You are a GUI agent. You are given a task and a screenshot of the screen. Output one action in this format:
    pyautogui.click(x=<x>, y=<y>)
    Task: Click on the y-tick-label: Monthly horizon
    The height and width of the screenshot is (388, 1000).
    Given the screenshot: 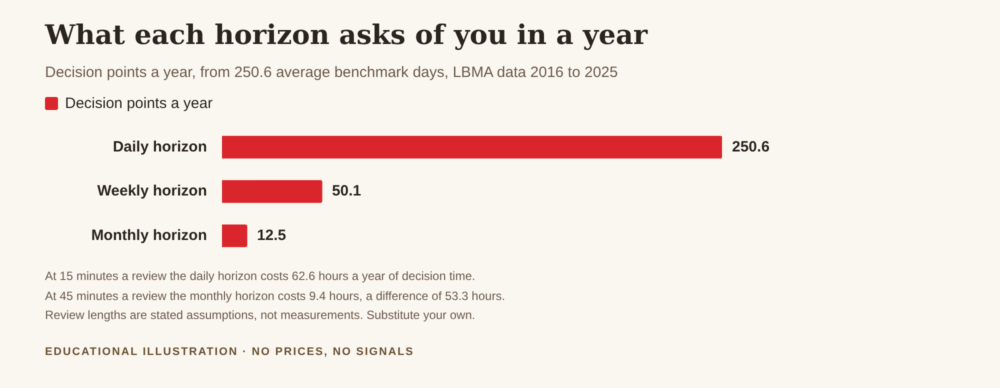 What is the action you would take?
    pyautogui.click(x=149, y=235)
    